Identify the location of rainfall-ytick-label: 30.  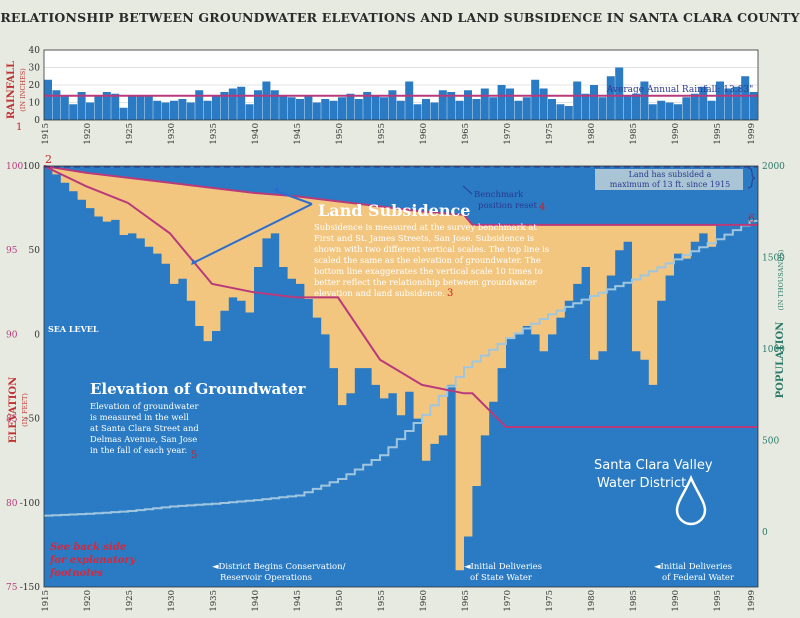
(35, 69).